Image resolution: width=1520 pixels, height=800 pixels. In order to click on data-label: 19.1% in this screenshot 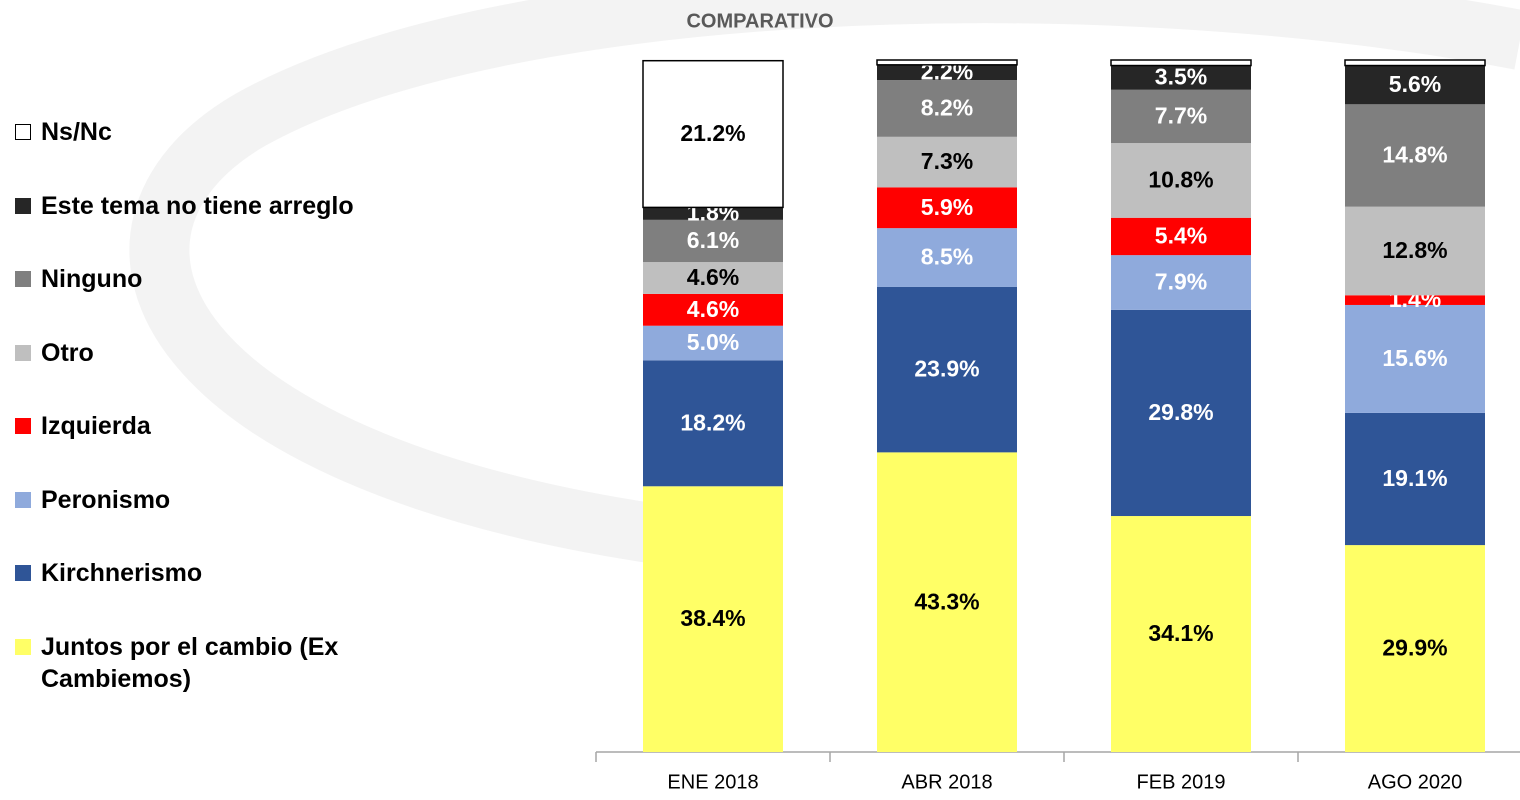, I will do `click(1414, 478)`.